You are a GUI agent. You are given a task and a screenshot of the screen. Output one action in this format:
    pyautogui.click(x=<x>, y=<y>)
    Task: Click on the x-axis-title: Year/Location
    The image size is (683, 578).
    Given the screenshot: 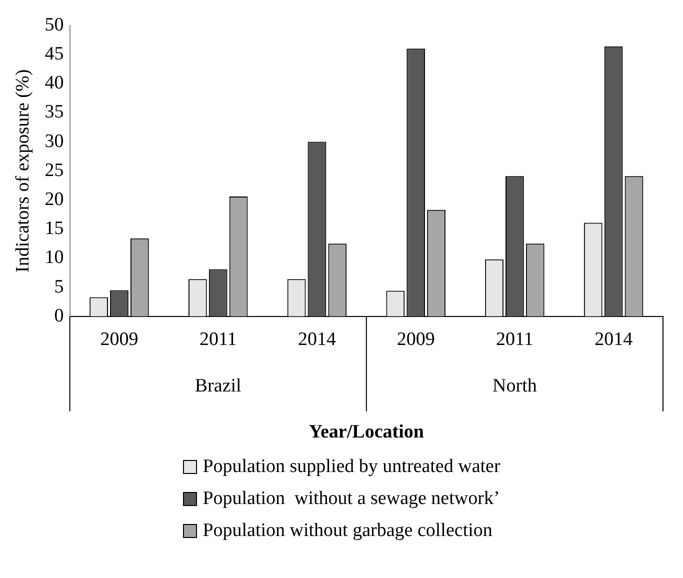 What is the action you would take?
    pyautogui.click(x=366, y=432)
    